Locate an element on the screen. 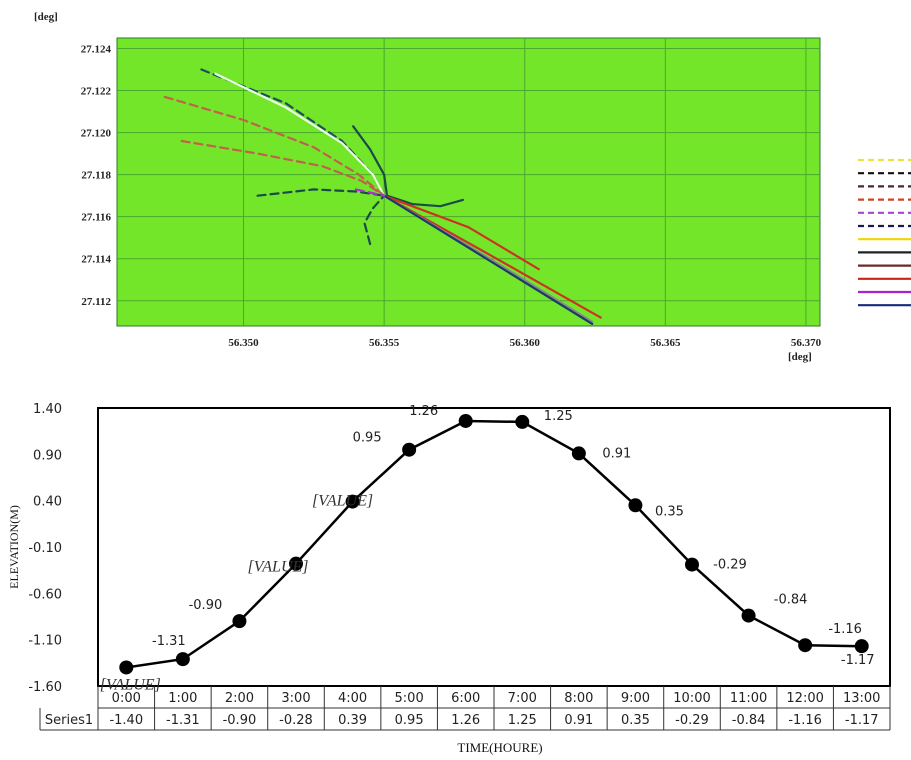 This screenshot has height=760, width=911. category-label: 5:00 is located at coordinates (409, 698).